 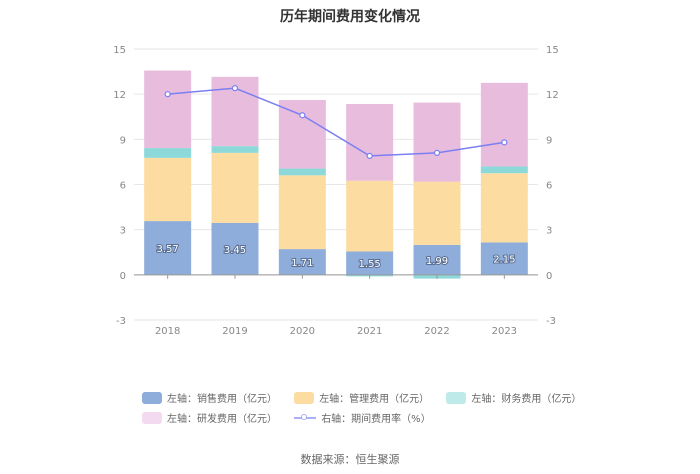 What do you see at coordinates (152, 397) in the screenshot?
I see `legend-swatch-sales` at bounding box center [152, 397].